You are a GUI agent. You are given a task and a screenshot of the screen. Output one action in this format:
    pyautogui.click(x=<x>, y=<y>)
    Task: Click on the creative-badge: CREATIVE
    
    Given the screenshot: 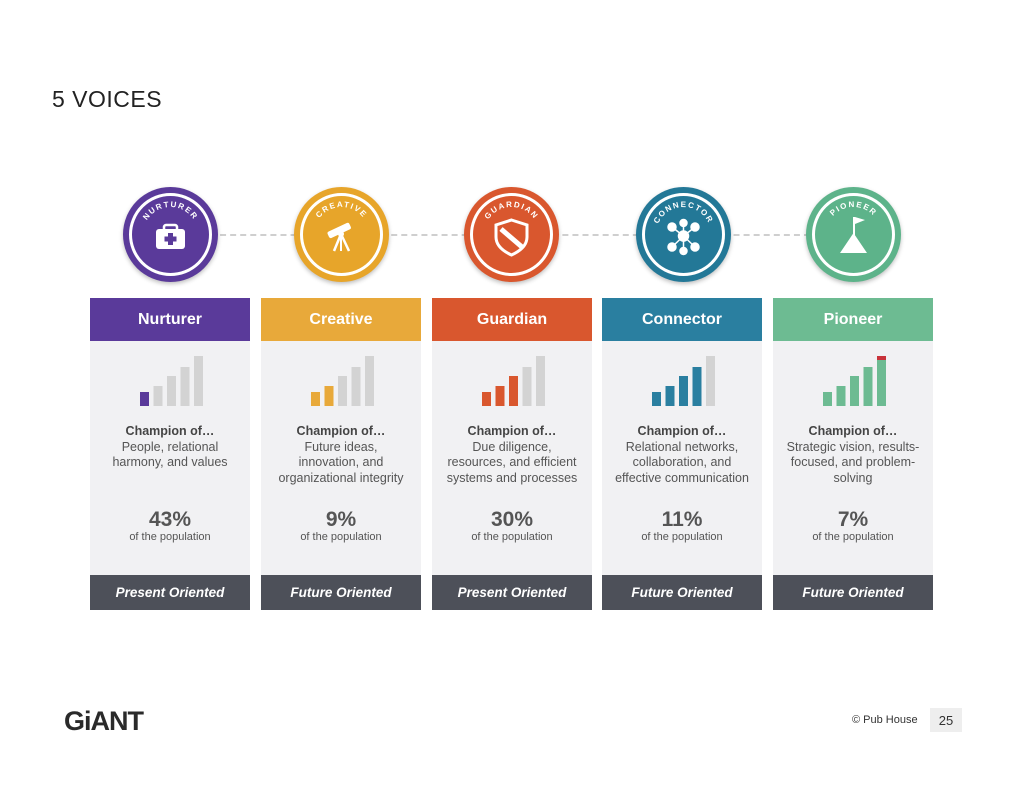 What is the action you would take?
    pyautogui.click(x=341, y=234)
    